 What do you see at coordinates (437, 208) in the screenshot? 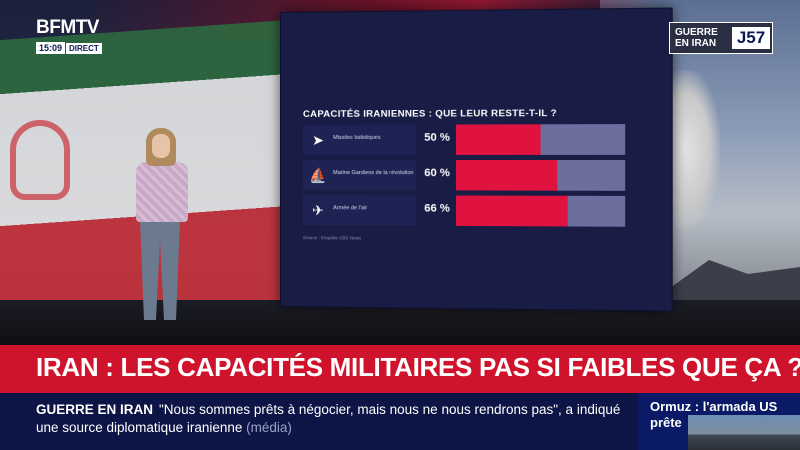
I see `row-percent: 66 %` at bounding box center [437, 208].